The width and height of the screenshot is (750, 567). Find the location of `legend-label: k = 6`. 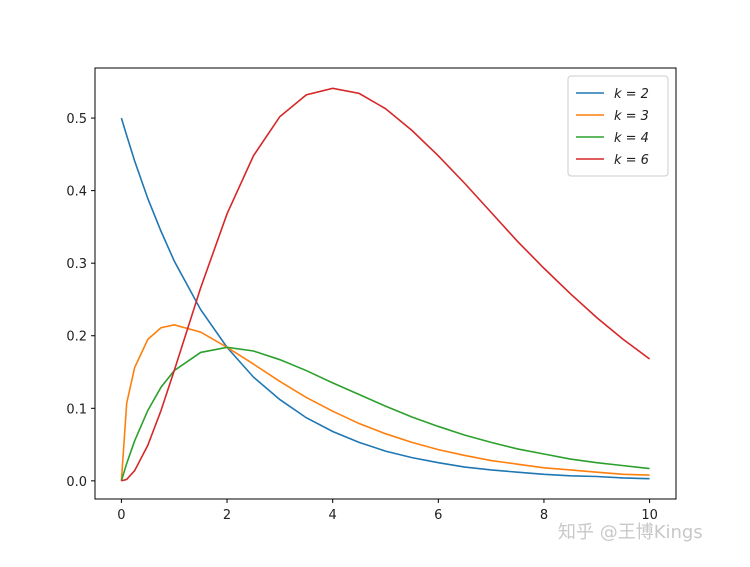

legend-label: k = 6 is located at coordinates (631, 160).